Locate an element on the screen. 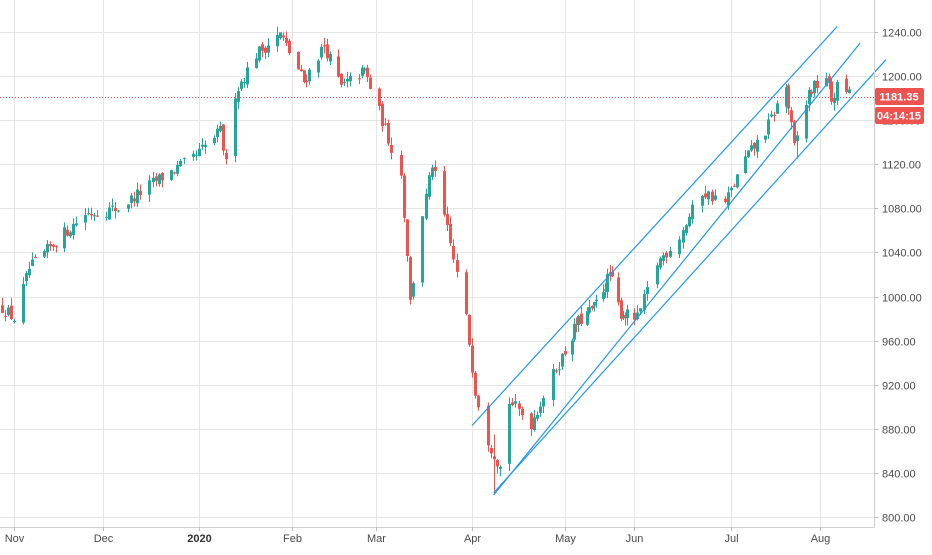 The height and width of the screenshot is (555, 932). price-tick-label: 1040.00 is located at coordinates (902, 254).